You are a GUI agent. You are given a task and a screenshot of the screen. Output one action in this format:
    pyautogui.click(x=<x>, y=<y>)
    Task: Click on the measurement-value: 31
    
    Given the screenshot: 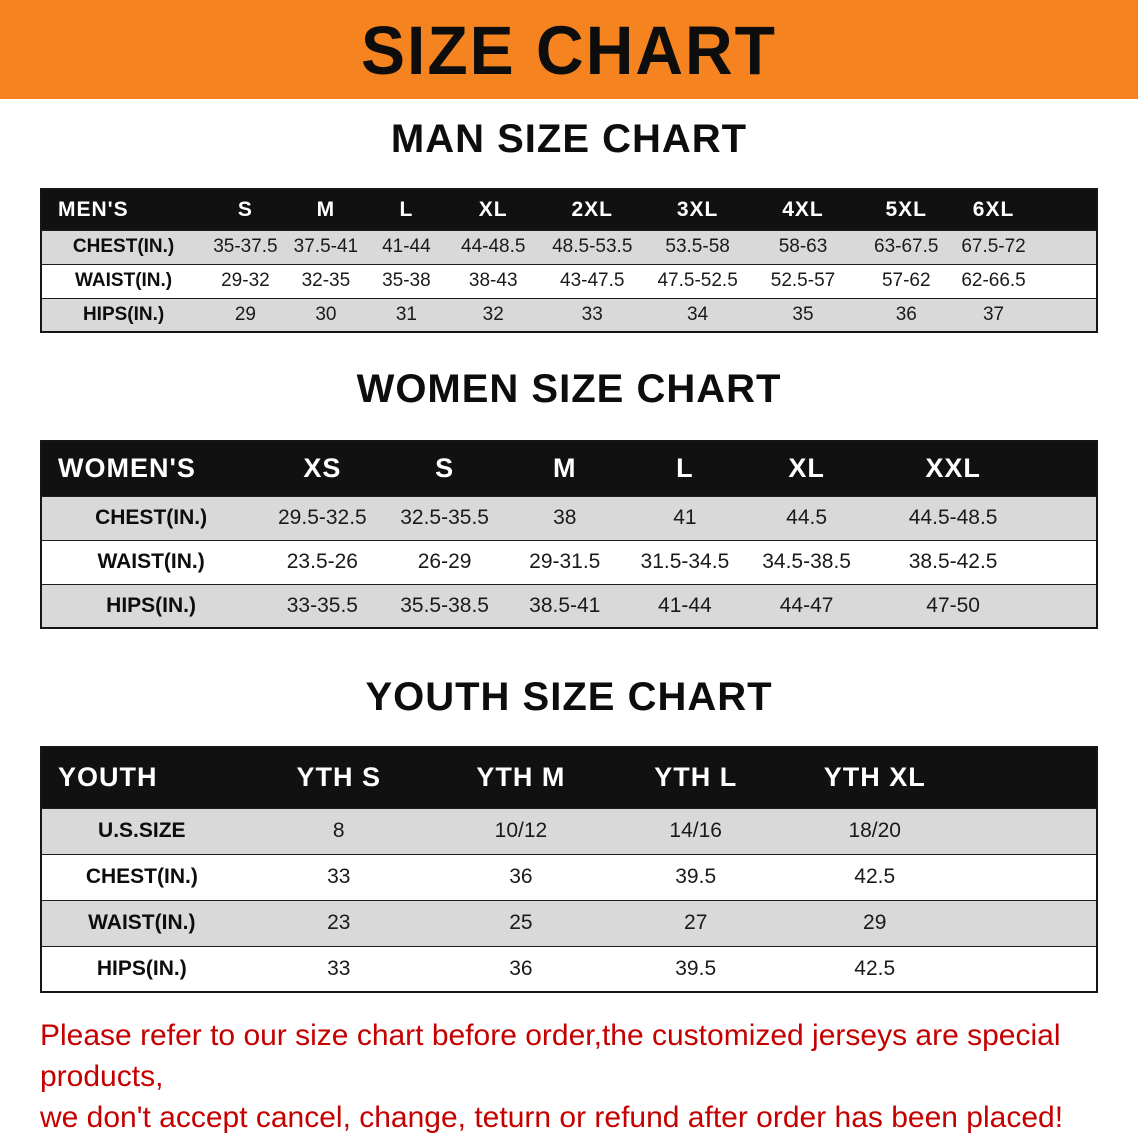 What is the action you would take?
    pyautogui.click(x=406, y=314)
    